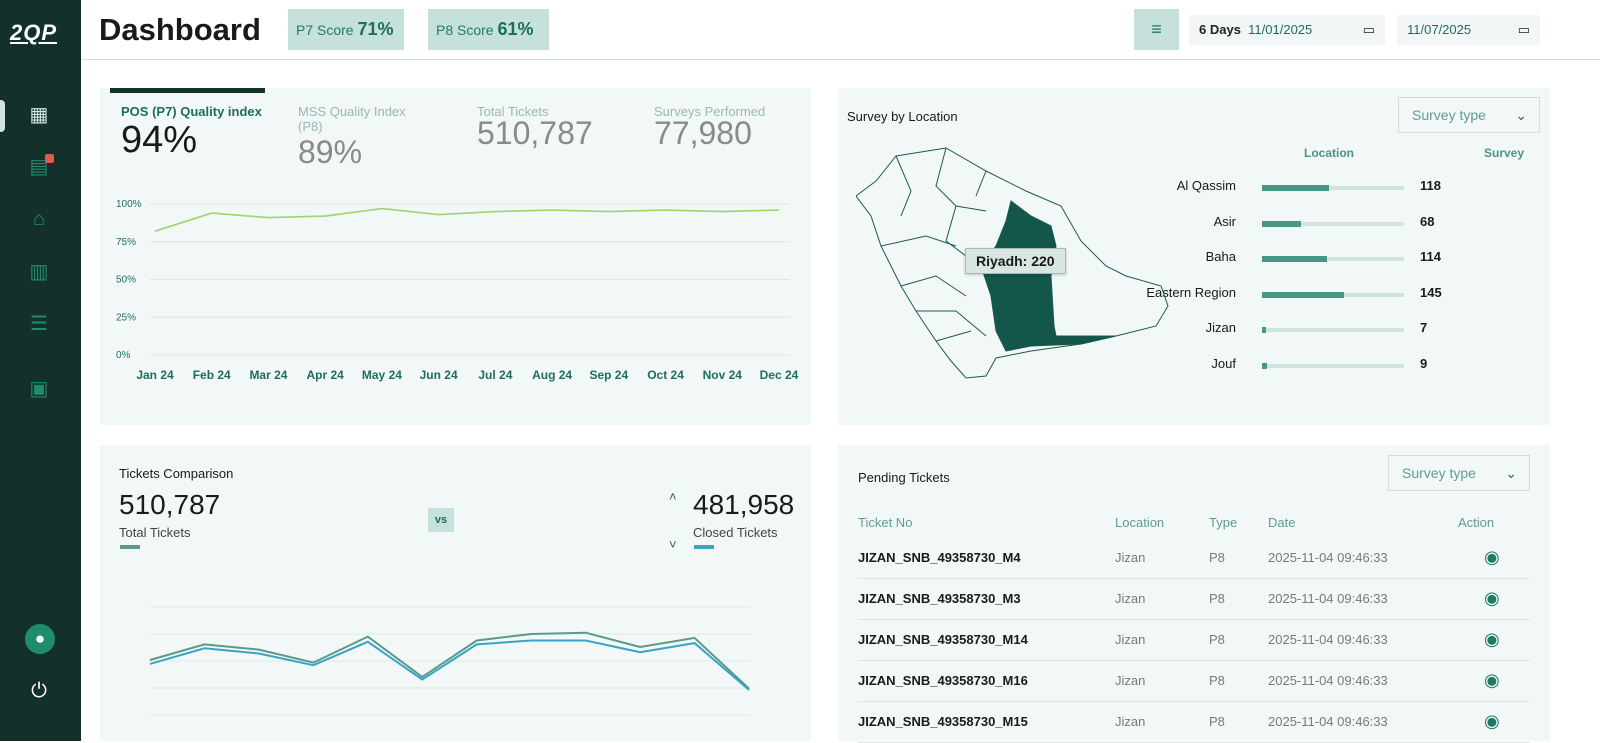  What do you see at coordinates (986, 681) in the screenshot?
I see `ticket-no: JIZAN_SNB_49358730_M16` at bounding box center [986, 681].